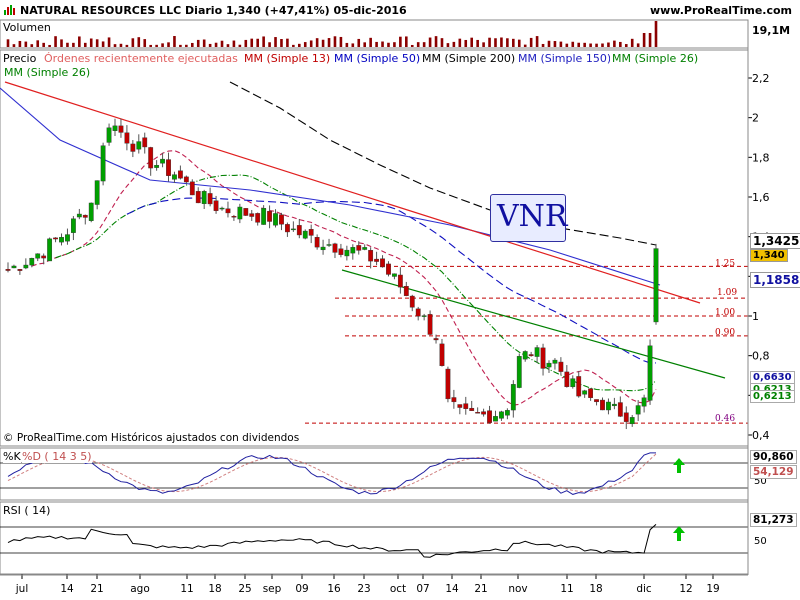 The image size is (800, 600). I want to click on legend-ma13: MM (Simple 13), so click(287, 58).